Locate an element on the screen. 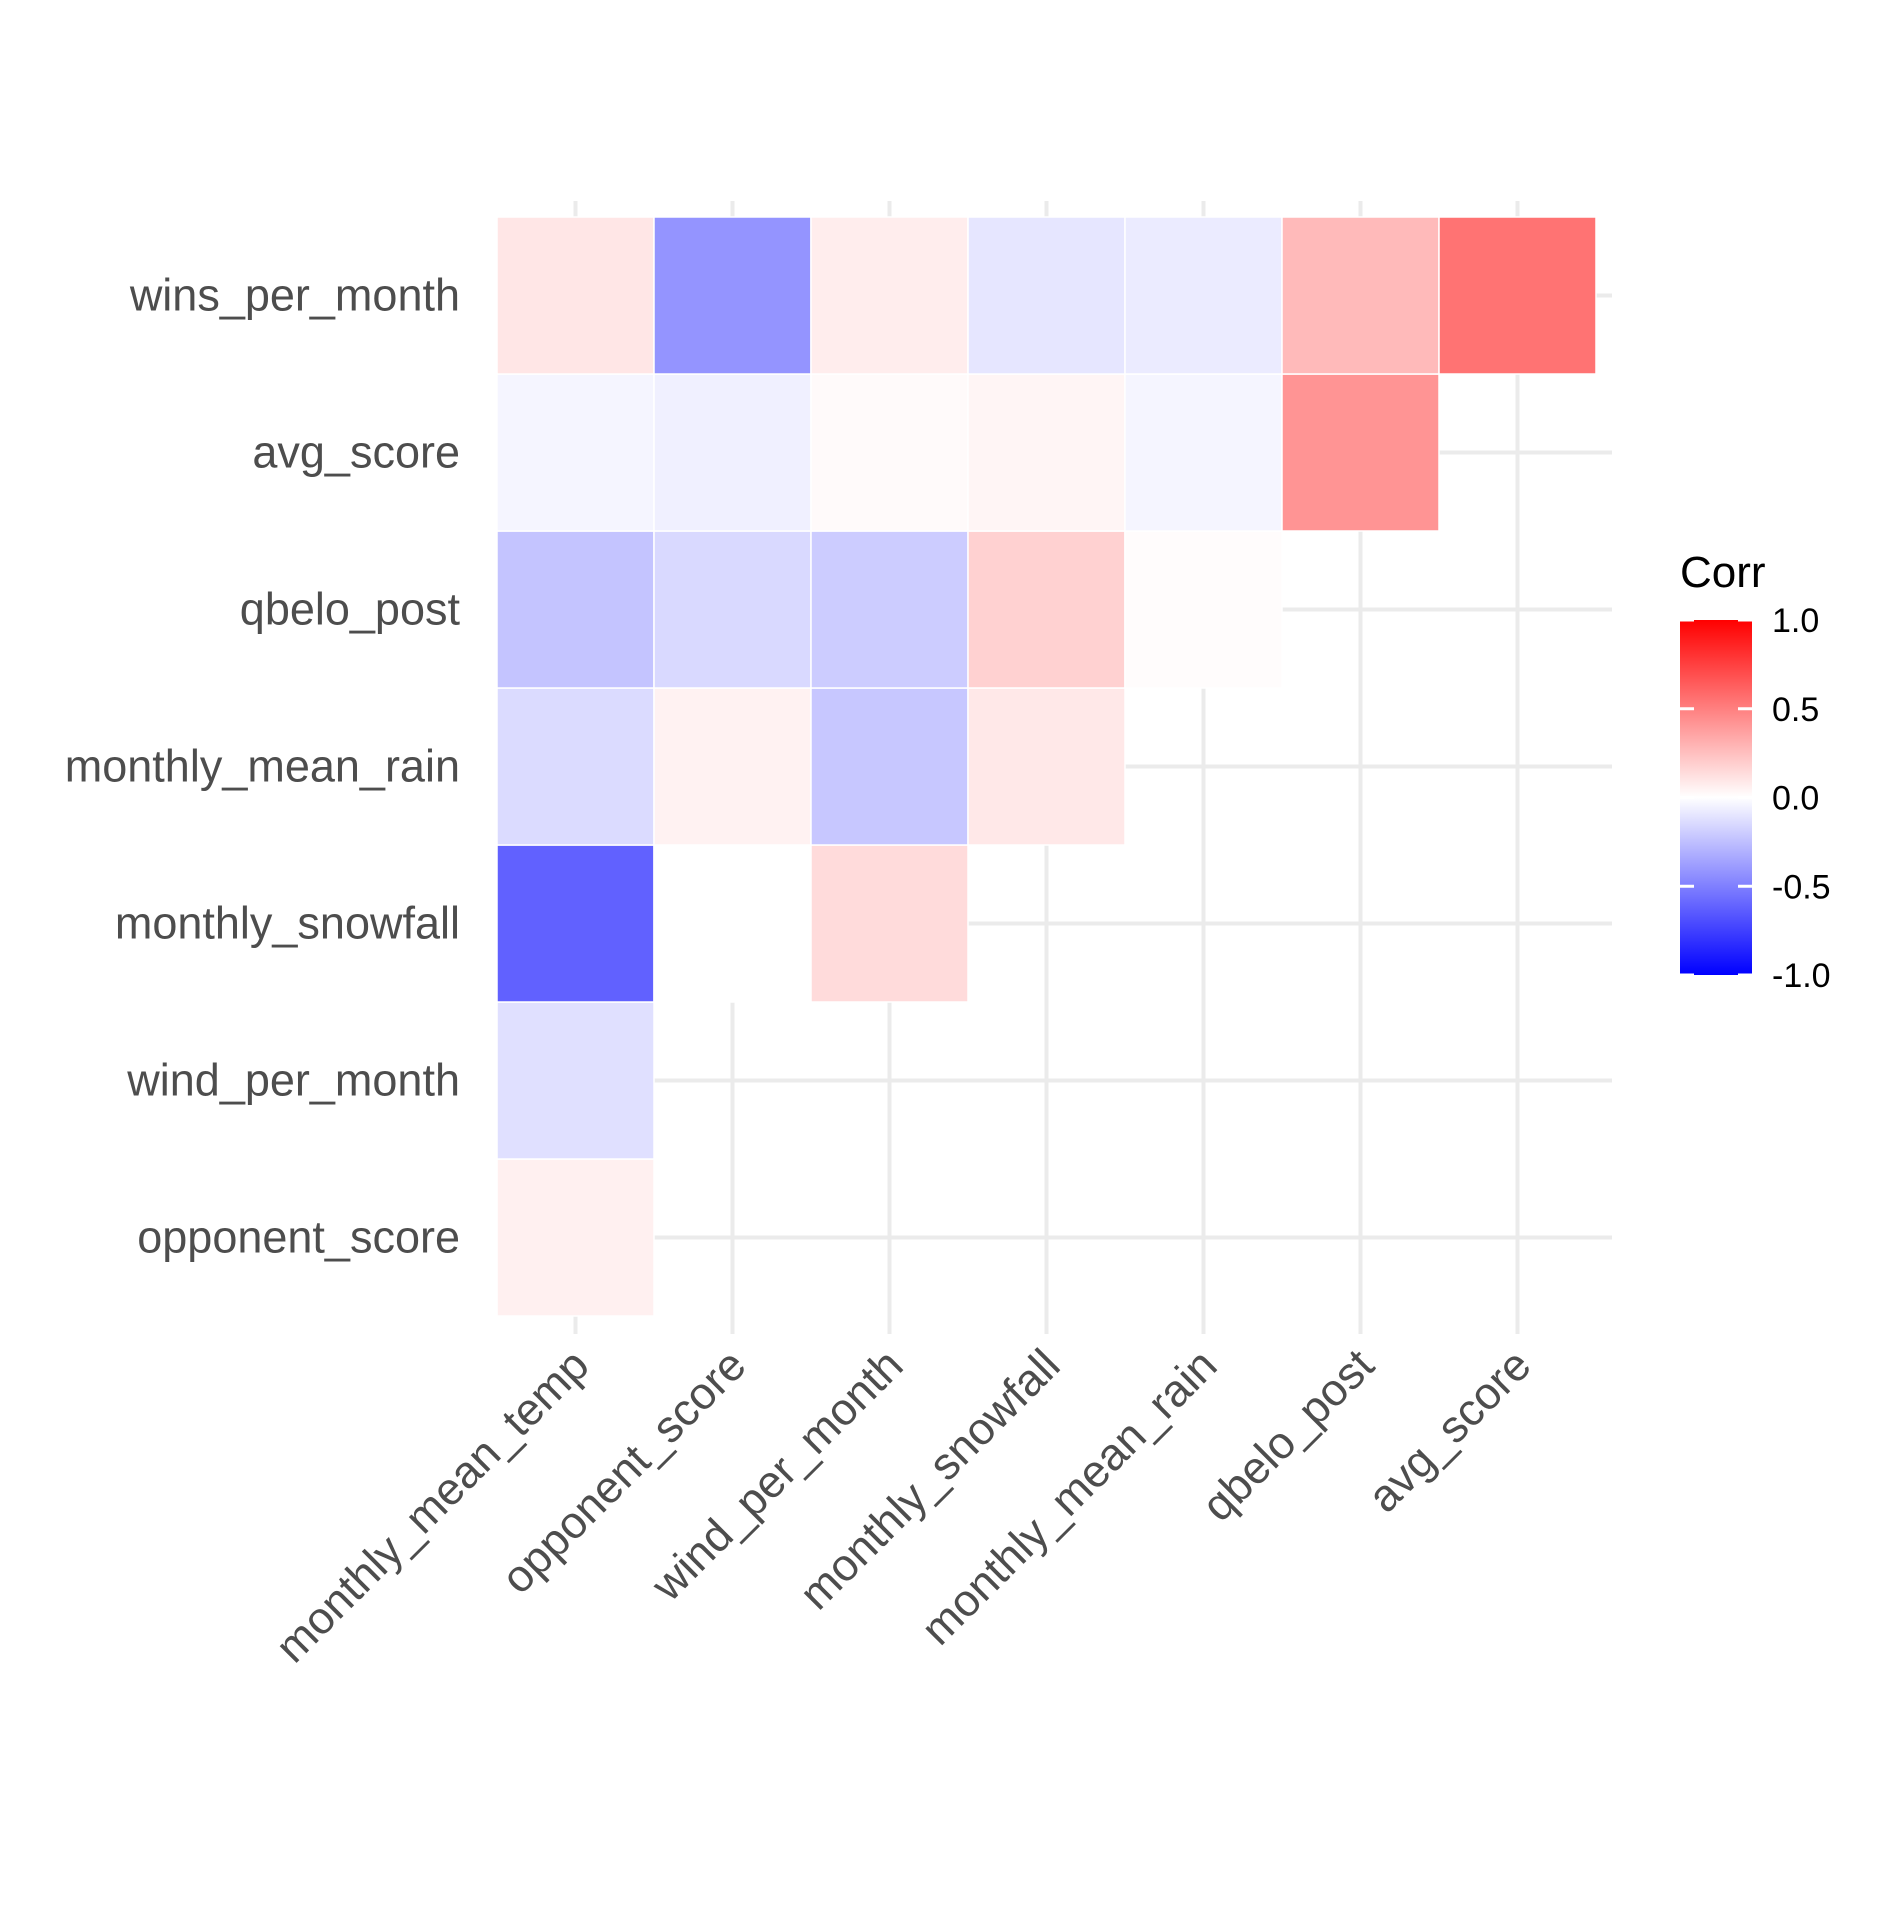  y-tick-label: qbelo_post is located at coordinates (350, 609).